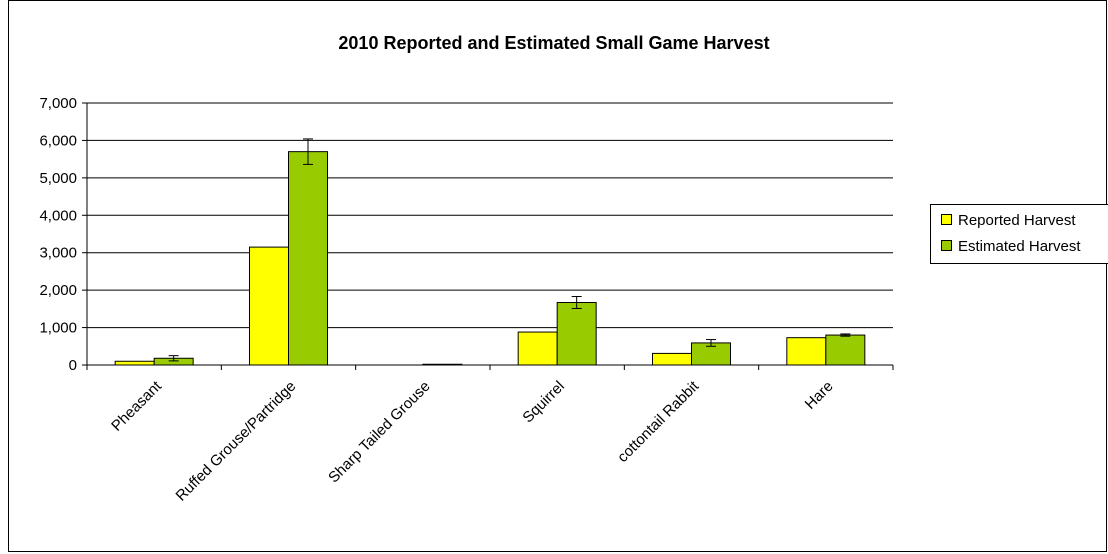 This screenshot has width=1108, height=554. I want to click on legend: Reported Harvest Estimated Harvest, so click(1019, 234).